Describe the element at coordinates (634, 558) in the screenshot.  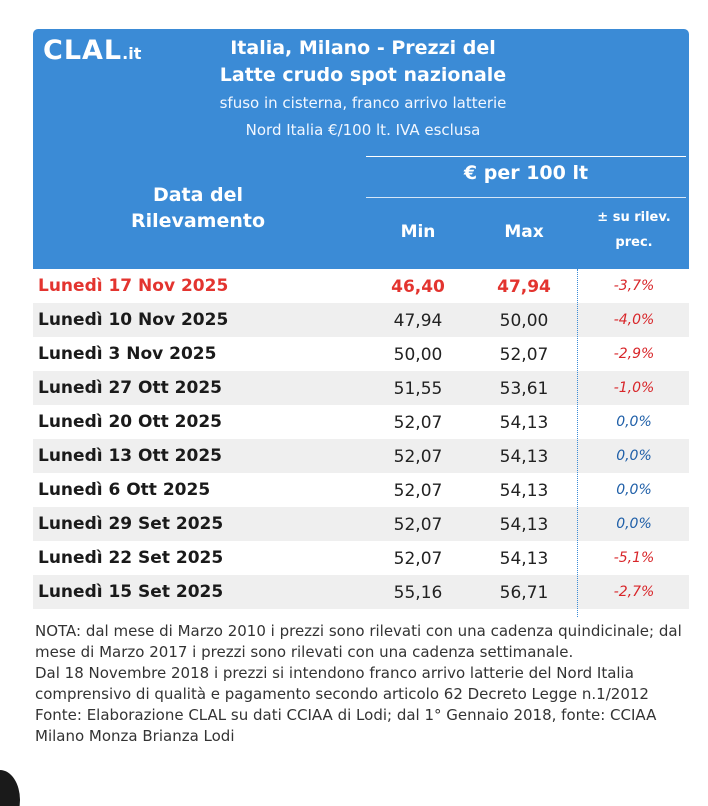
I see `row-variation: -5,1%` at that location.